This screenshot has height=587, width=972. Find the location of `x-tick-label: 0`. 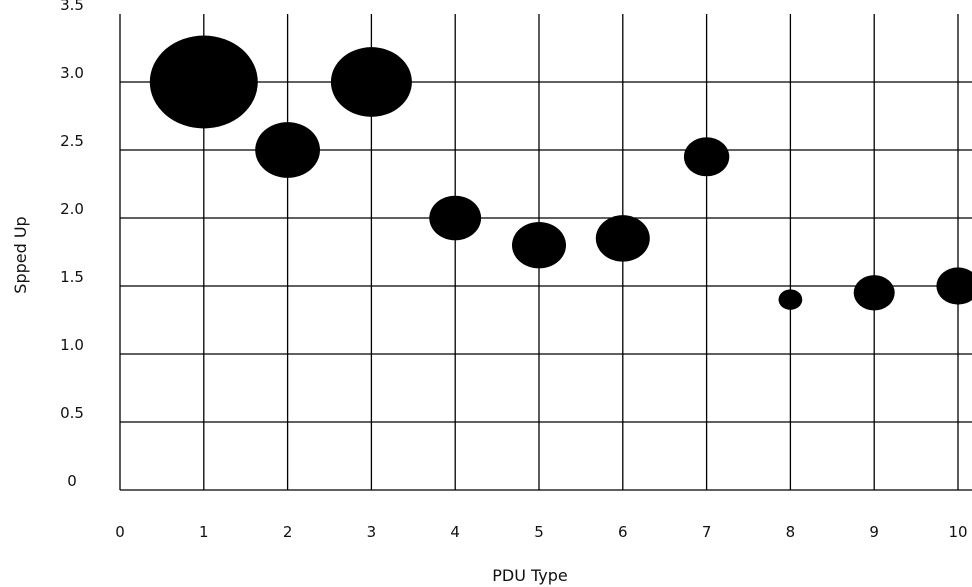

x-tick-label: 0 is located at coordinates (120, 532).